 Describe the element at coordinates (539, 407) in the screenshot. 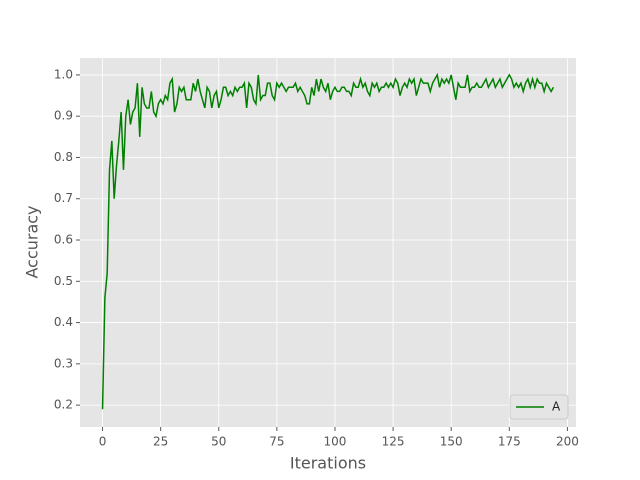

I see `legend: A` at that location.